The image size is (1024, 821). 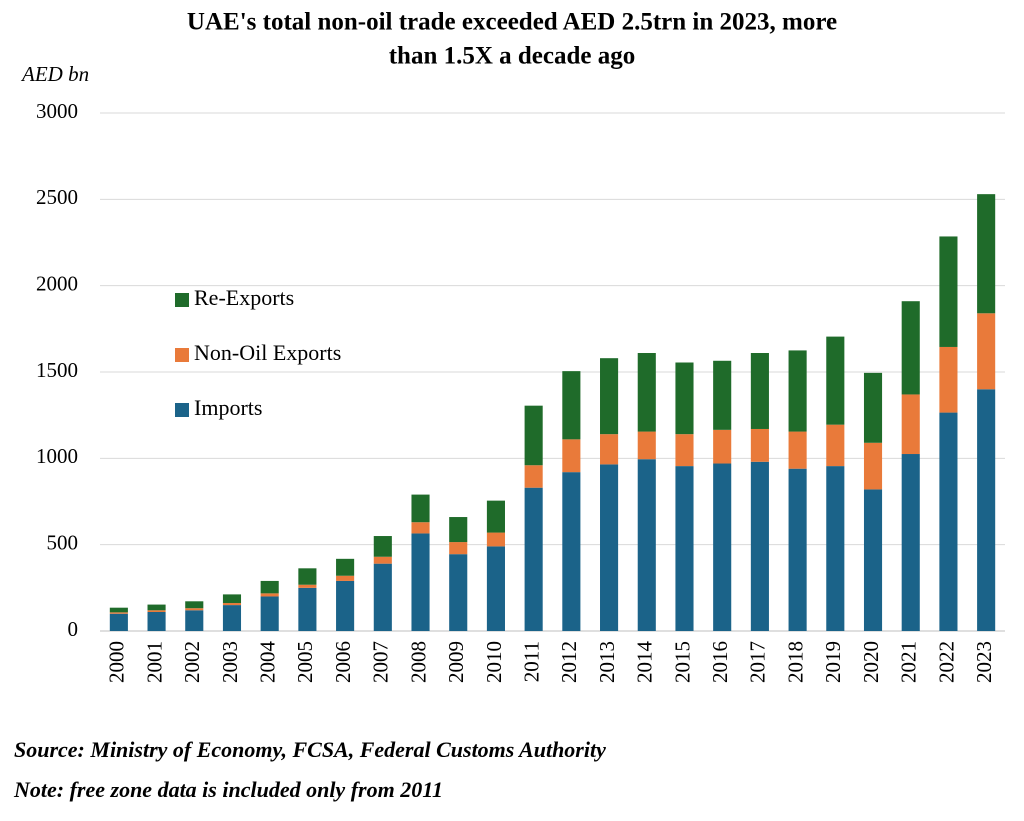 I want to click on x-tick-label: 2009, so click(x=456, y=662).